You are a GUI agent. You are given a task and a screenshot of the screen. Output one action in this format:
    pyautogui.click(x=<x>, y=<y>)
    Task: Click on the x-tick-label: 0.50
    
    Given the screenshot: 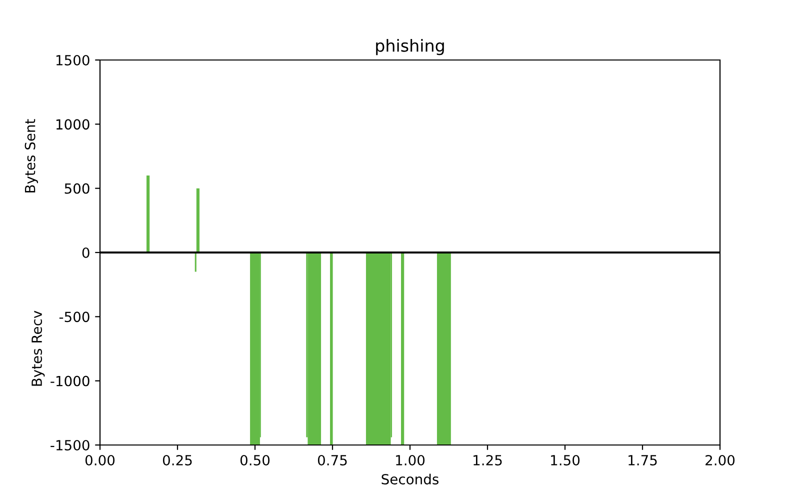 What is the action you would take?
    pyautogui.click(x=255, y=460)
    